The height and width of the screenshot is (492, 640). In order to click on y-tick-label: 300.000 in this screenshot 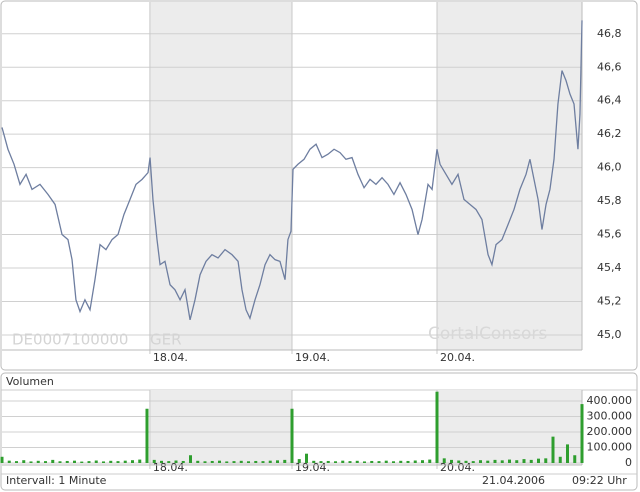, I will do `click(610, 415)`.